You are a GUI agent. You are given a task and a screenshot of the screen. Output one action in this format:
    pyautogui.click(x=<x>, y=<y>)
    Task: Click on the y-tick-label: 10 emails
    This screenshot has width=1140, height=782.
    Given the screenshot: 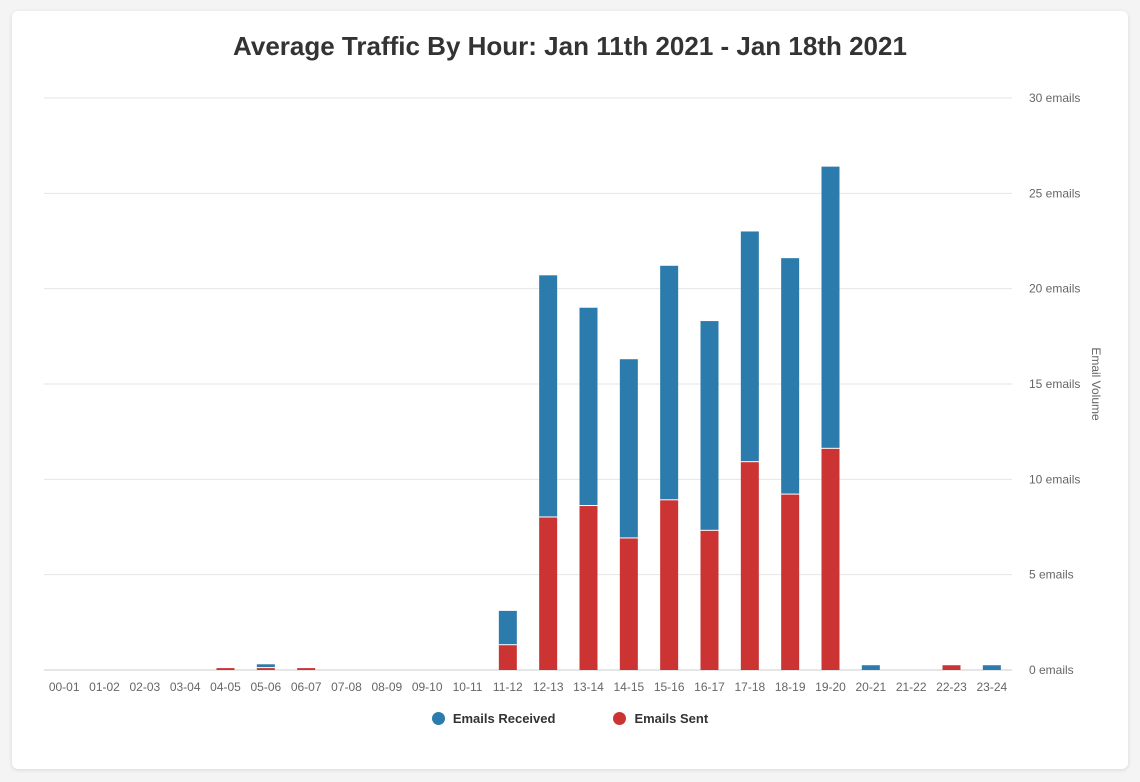 What is the action you would take?
    pyautogui.click(x=1054, y=479)
    